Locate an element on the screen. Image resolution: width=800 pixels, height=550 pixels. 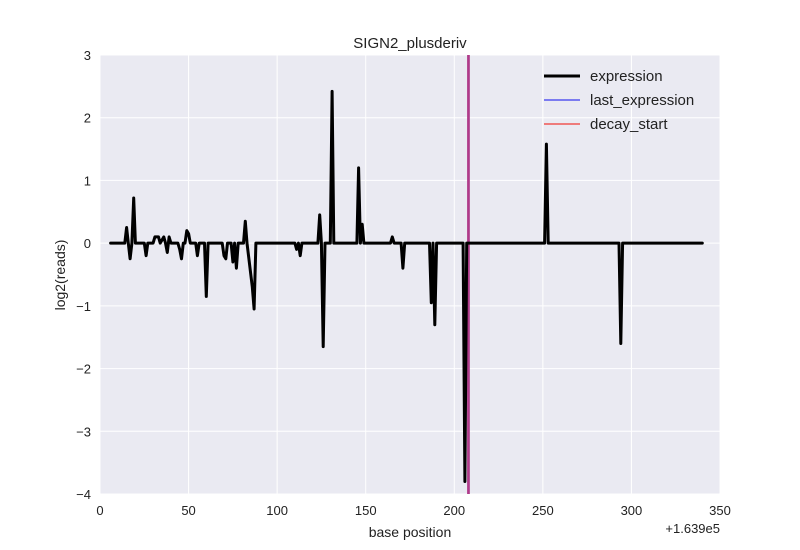
y-tick-label: 2 is located at coordinates (87, 118).